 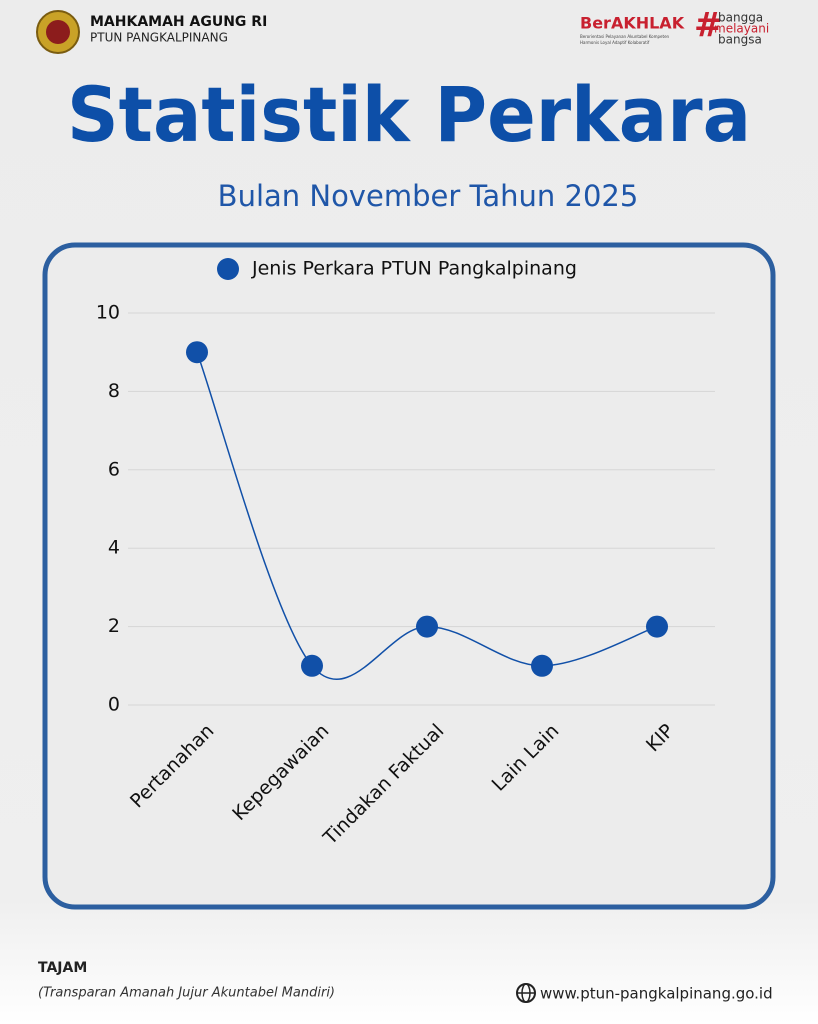 I want to click on y-tick-label: 6, so click(x=114, y=469).